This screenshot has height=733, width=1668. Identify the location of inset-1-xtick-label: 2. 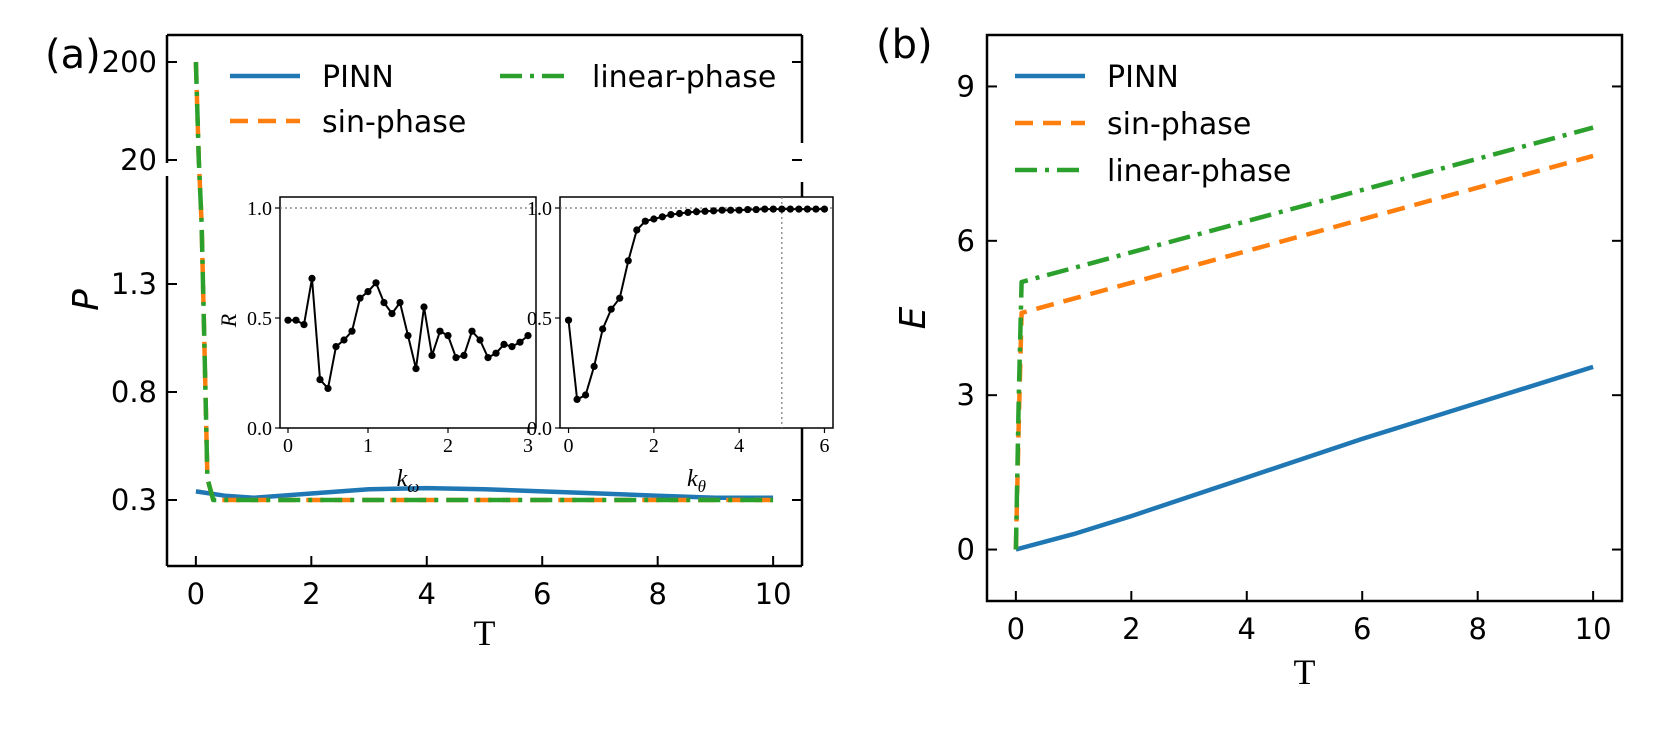
(448, 446).